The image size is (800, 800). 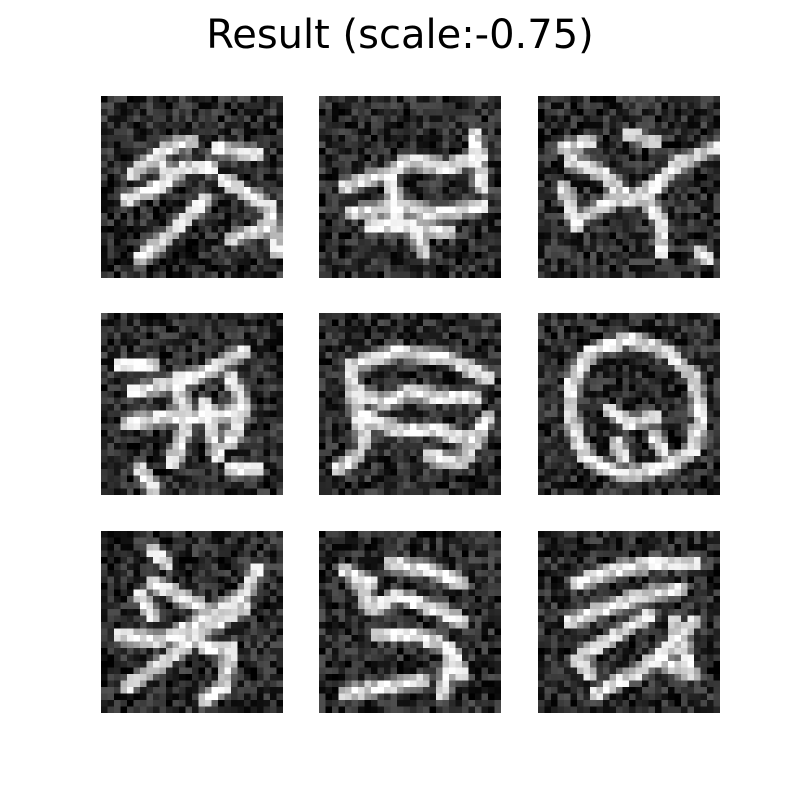 What do you see at coordinates (400, 35) in the screenshot?
I see `figure-title: Result (scale:-0.75)` at bounding box center [400, 35].